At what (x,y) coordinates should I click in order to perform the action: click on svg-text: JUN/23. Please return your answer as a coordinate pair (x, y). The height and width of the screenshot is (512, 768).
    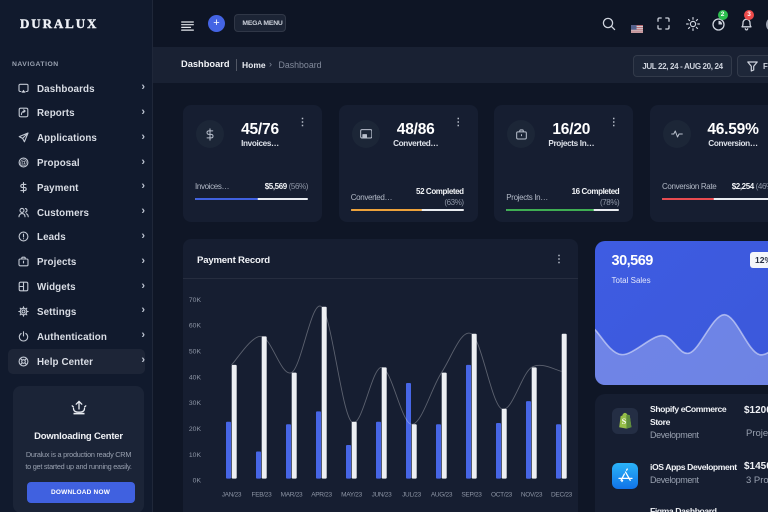
    Looking at the image, I should click on (382, 495).